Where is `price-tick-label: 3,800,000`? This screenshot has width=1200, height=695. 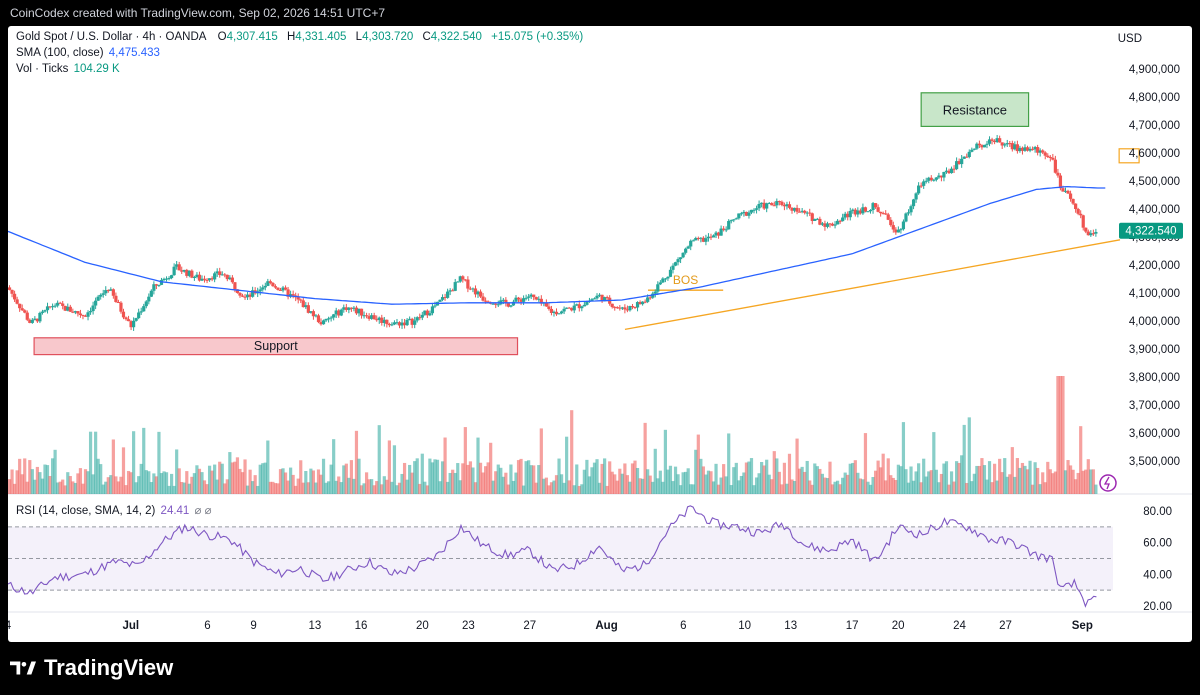 price-tick-label: 3,800,000 is located at coordinates (1154, 378).